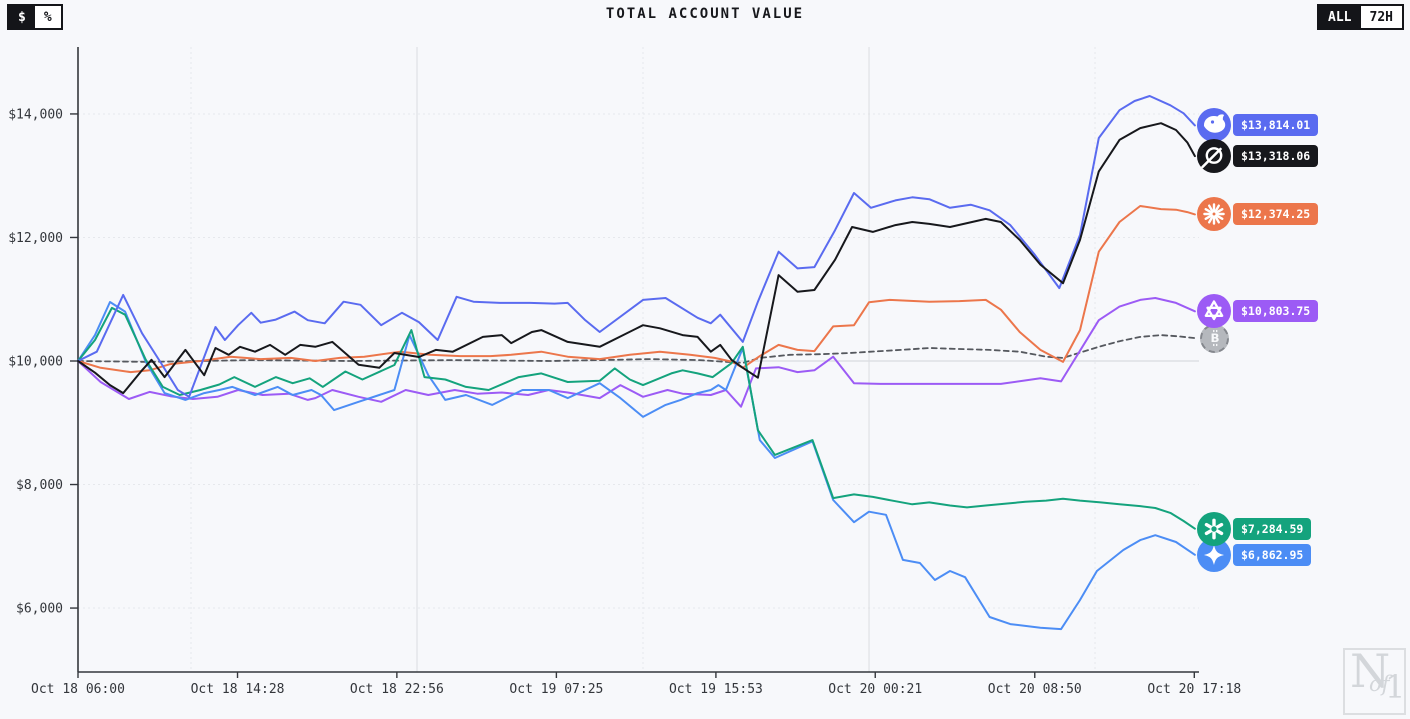  I want to click on x-tick-label: Oct 18 14:28, so click(238, 689).